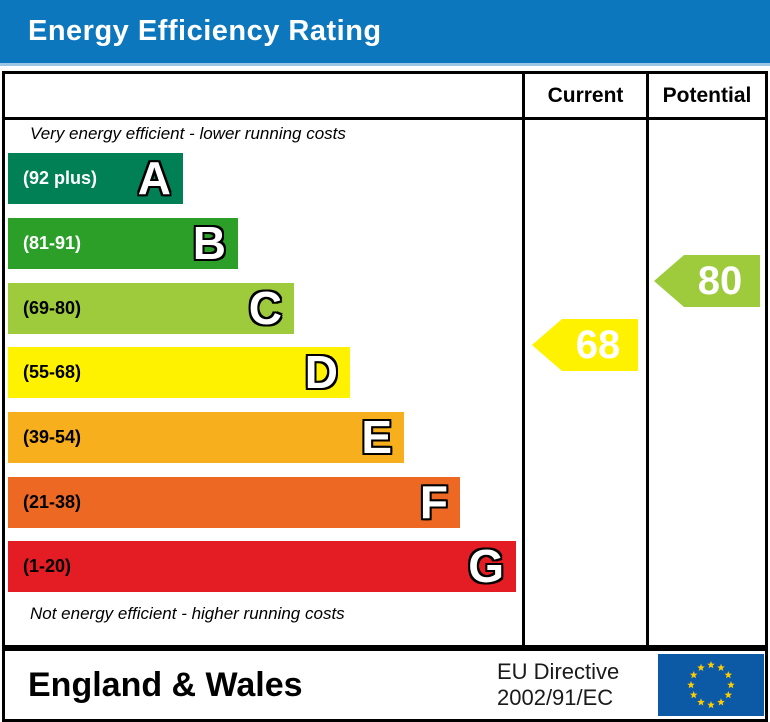  Describe the element at coordinates (720, 280) in the screenshot. I see `potential-rating-value: 80` at that location.